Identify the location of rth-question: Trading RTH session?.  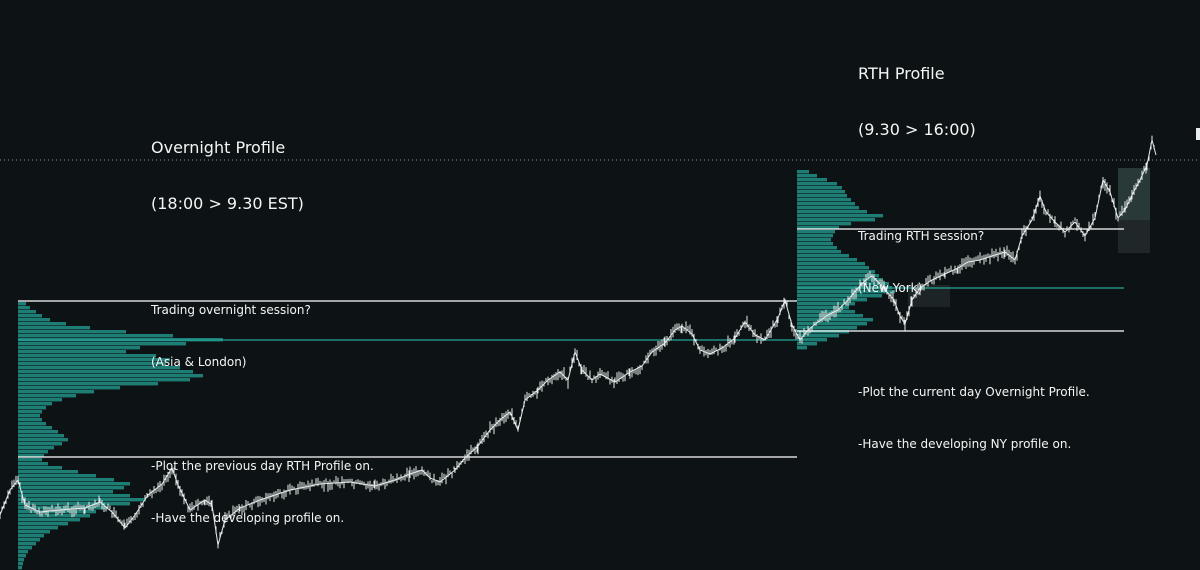
(921, 236).